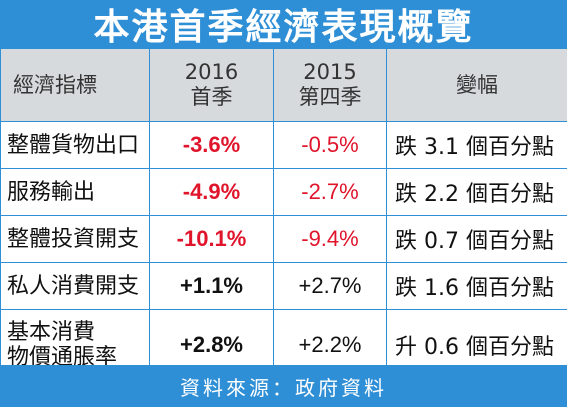 The image size is (567, 411). What do you see at coordinates (211, 97) in the screenshot?
I see `column-header-2016-quarter: 首季` at bounding box center [211, 97].